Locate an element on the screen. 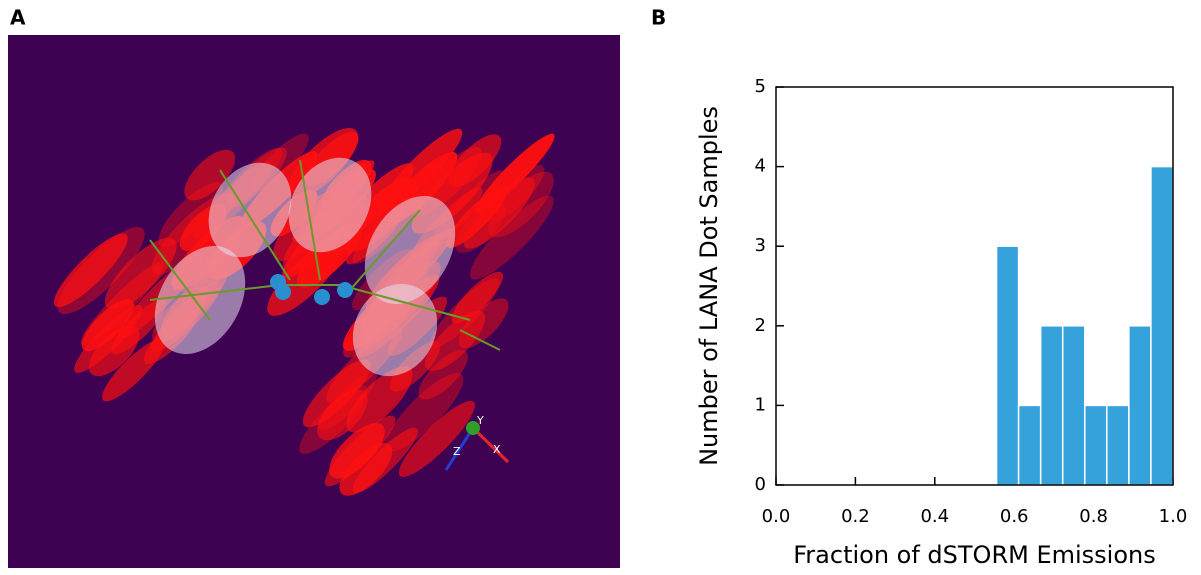  axis-gizmo: Y X Z is located at coordinates (477, 442).